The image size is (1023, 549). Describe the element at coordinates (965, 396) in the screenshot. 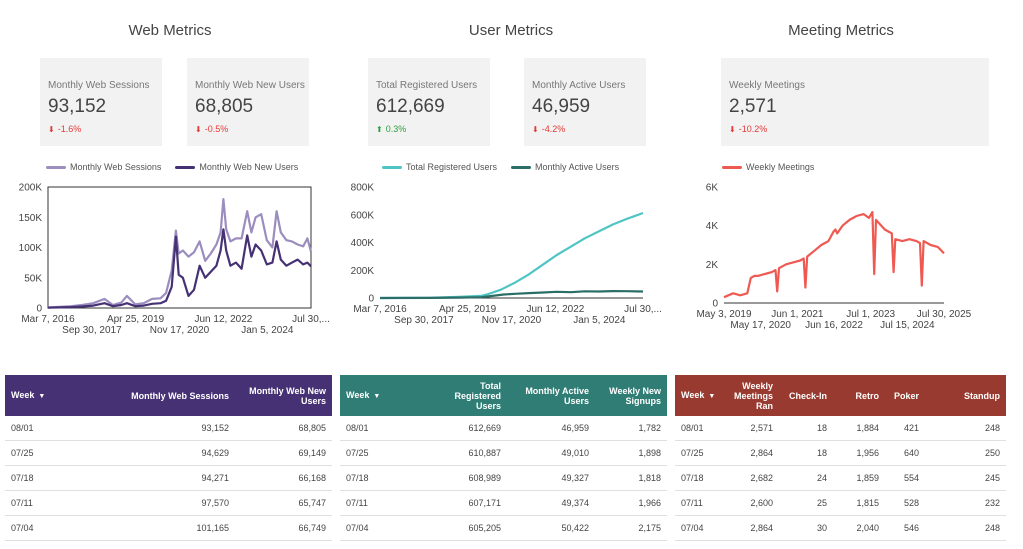

I see `column-header: Standup` at that location.